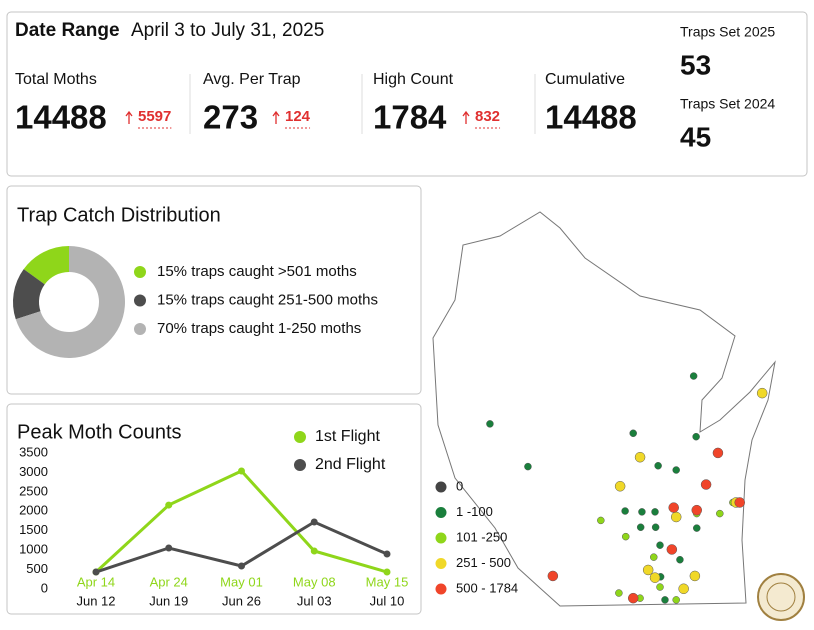  I want to click on seal, so click(781, 597).